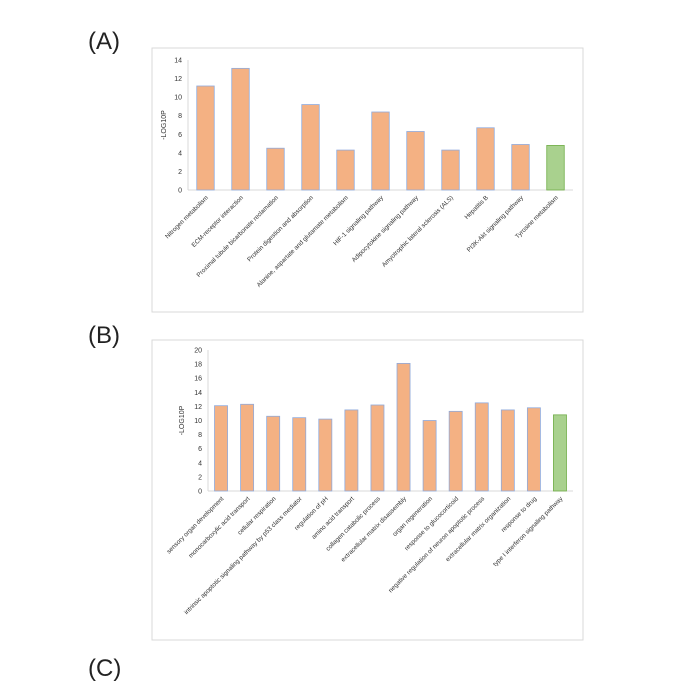 This screenshot has height=683, width=678. Describe the element at coordinates (198, 351) in the screenshot. I see `y-tick-label: 20` at that location.